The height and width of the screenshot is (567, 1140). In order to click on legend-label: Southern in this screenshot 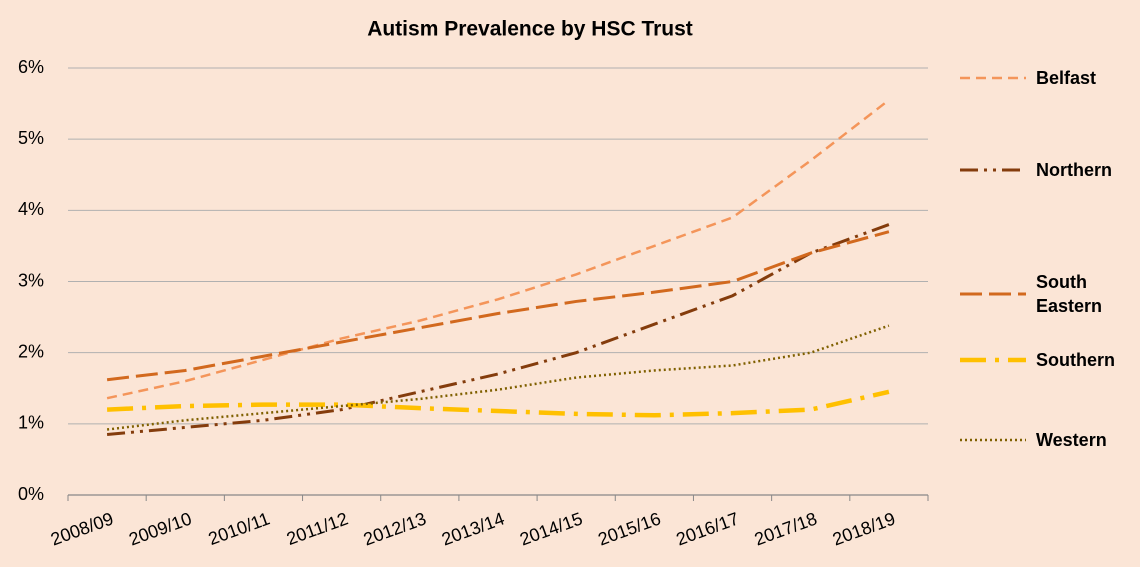, I will do `click(1075, 360)`.